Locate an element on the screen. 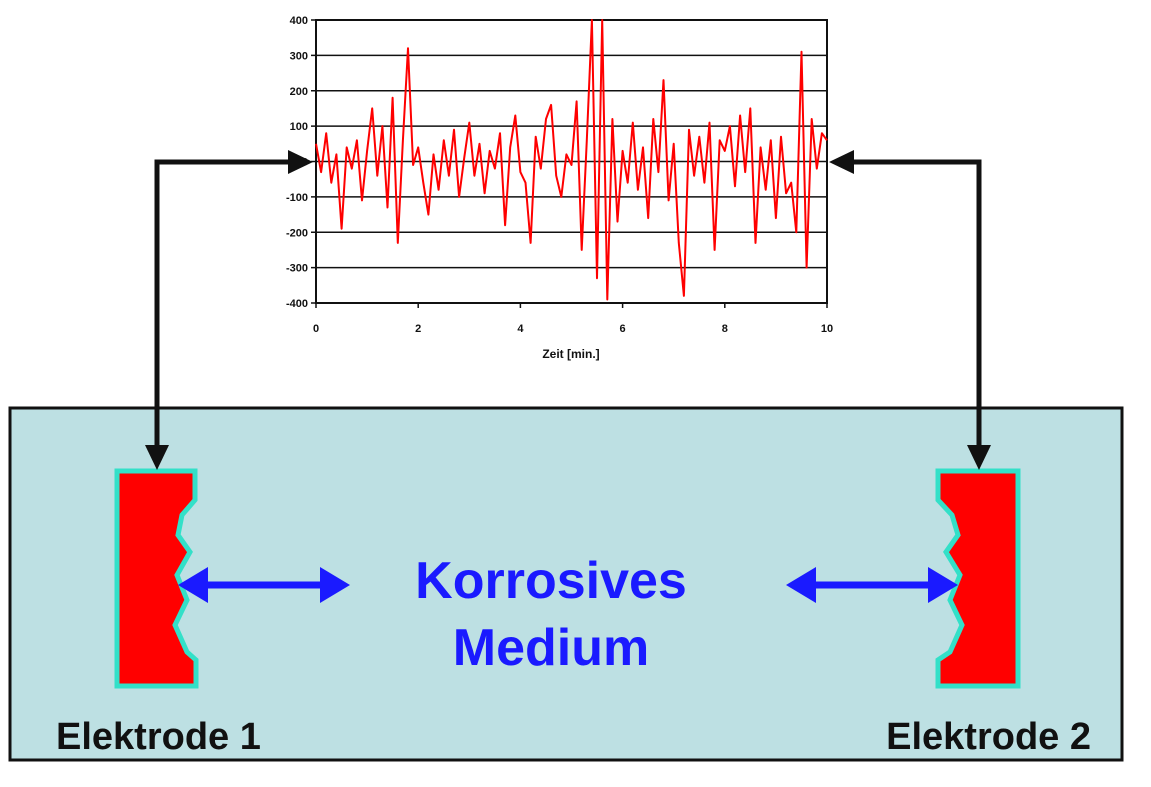 The width and height of the screenshot is (1151, 787). chart-y-tick-label: 300 is located at coordinates (299, 56).